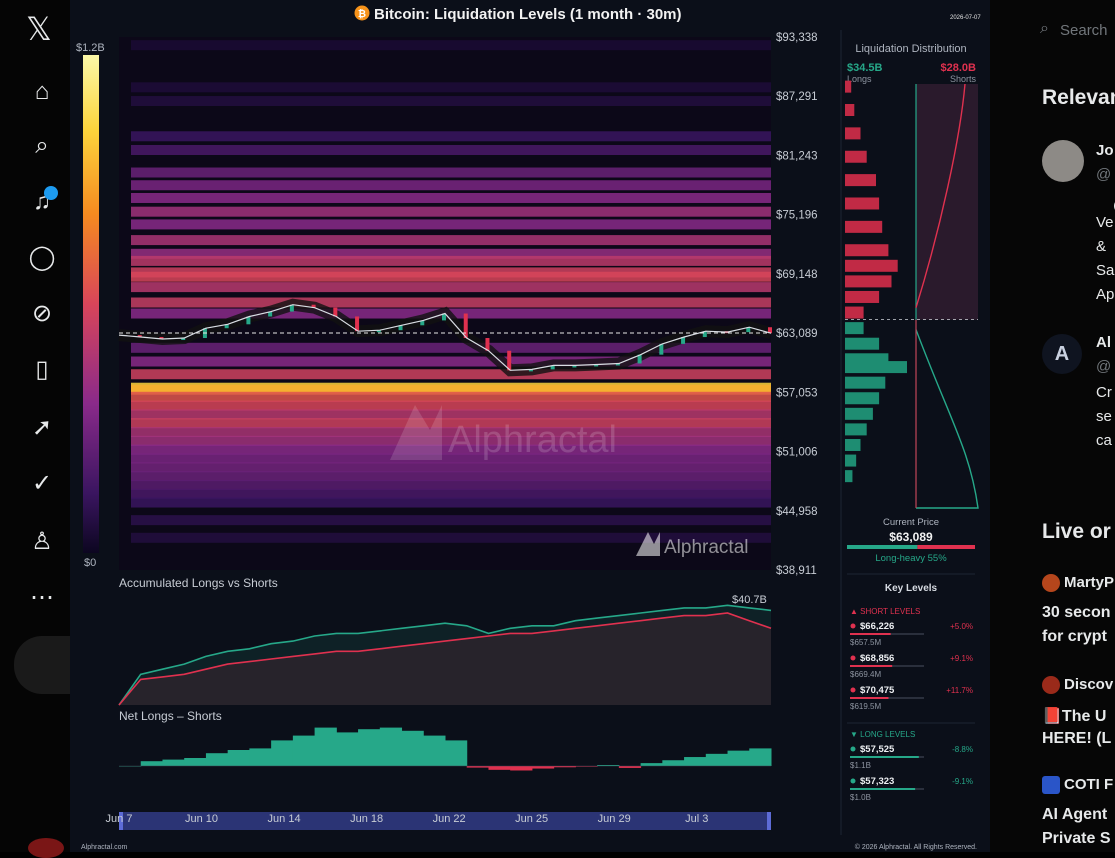 The height and width of the screenshot is (858, 1115). Describe the element at coordinates (859, 79) in the screenshot. I see `longs-label: Longs` at that location.